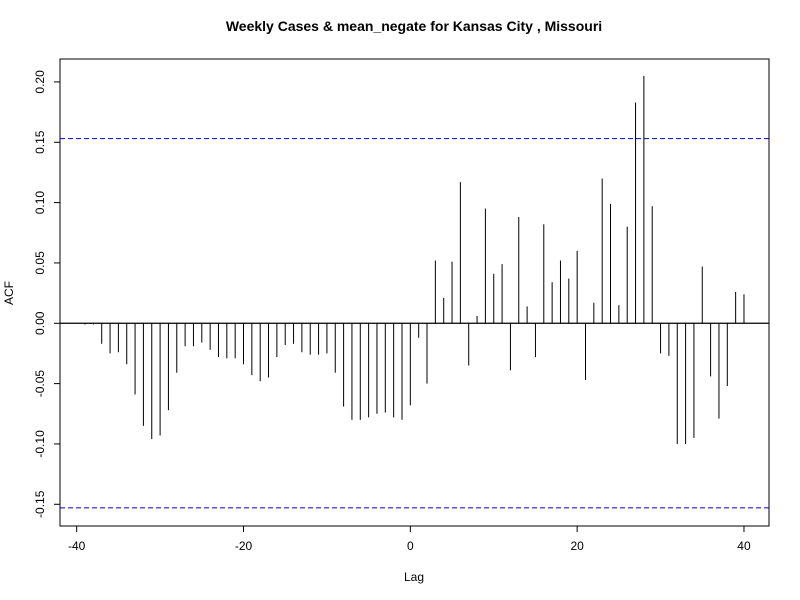 This screenshot has width=800, height=600. What do you see at coordinates (40, 82) in the screenshot?
I see `y-tick-label: 0.20` at bounding box center [40, 82].